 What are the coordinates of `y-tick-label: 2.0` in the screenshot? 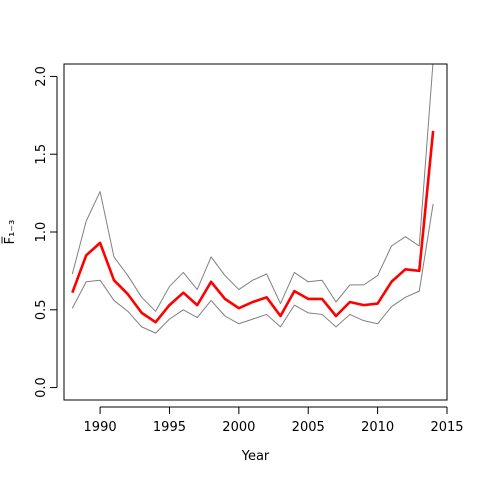 It's located at (41, 76).